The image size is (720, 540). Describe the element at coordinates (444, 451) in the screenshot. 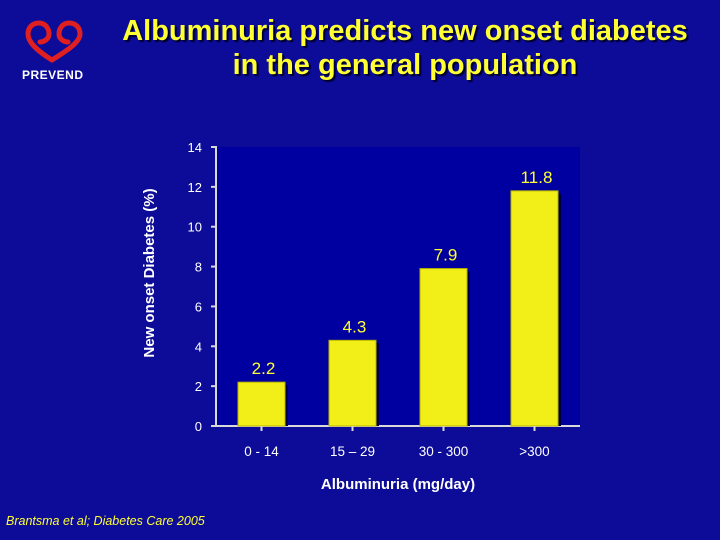

I see `x-tick-label: 30 - 300` at that location.